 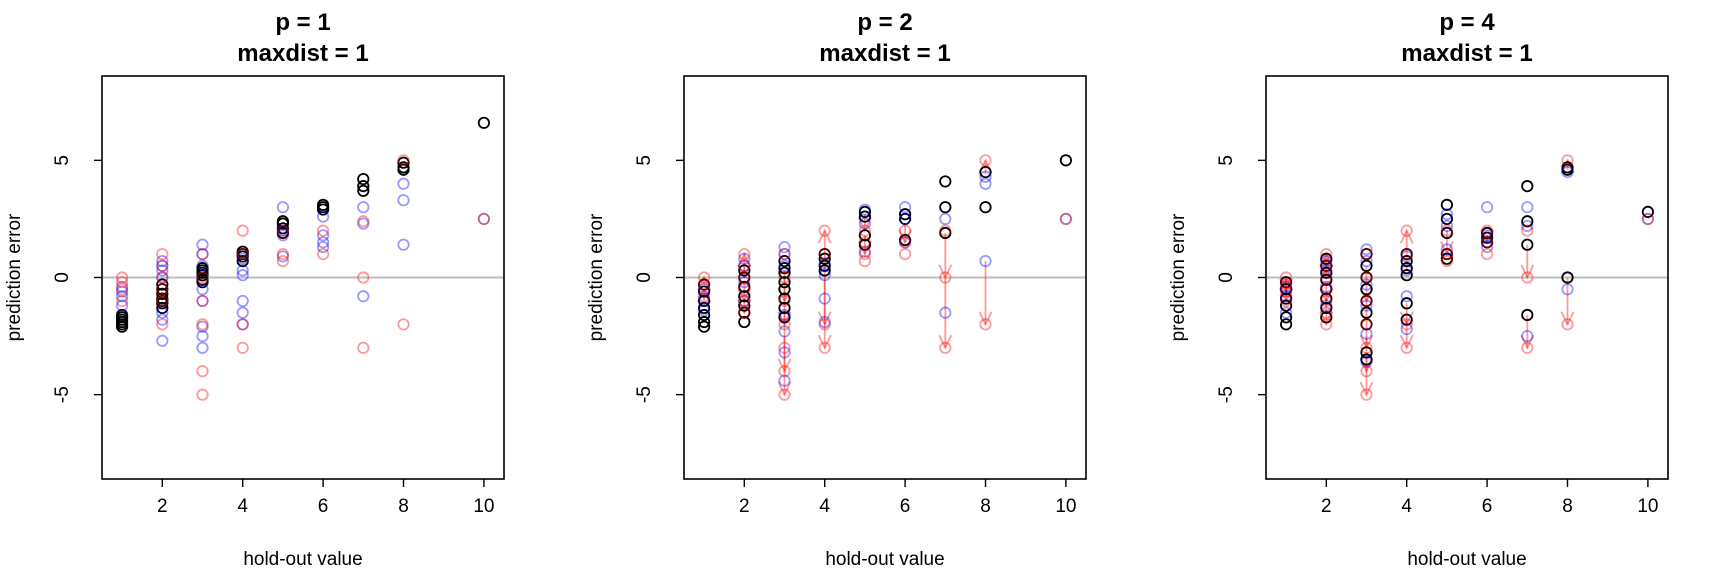 I want to click on x-tick-label: 4, so click(x=824, y=506).